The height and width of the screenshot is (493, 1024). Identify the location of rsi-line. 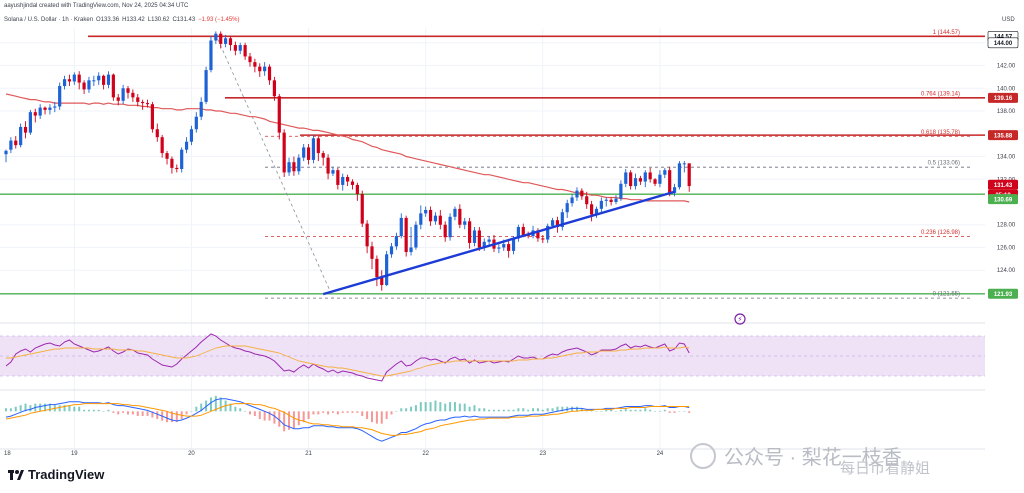
(347, 357).